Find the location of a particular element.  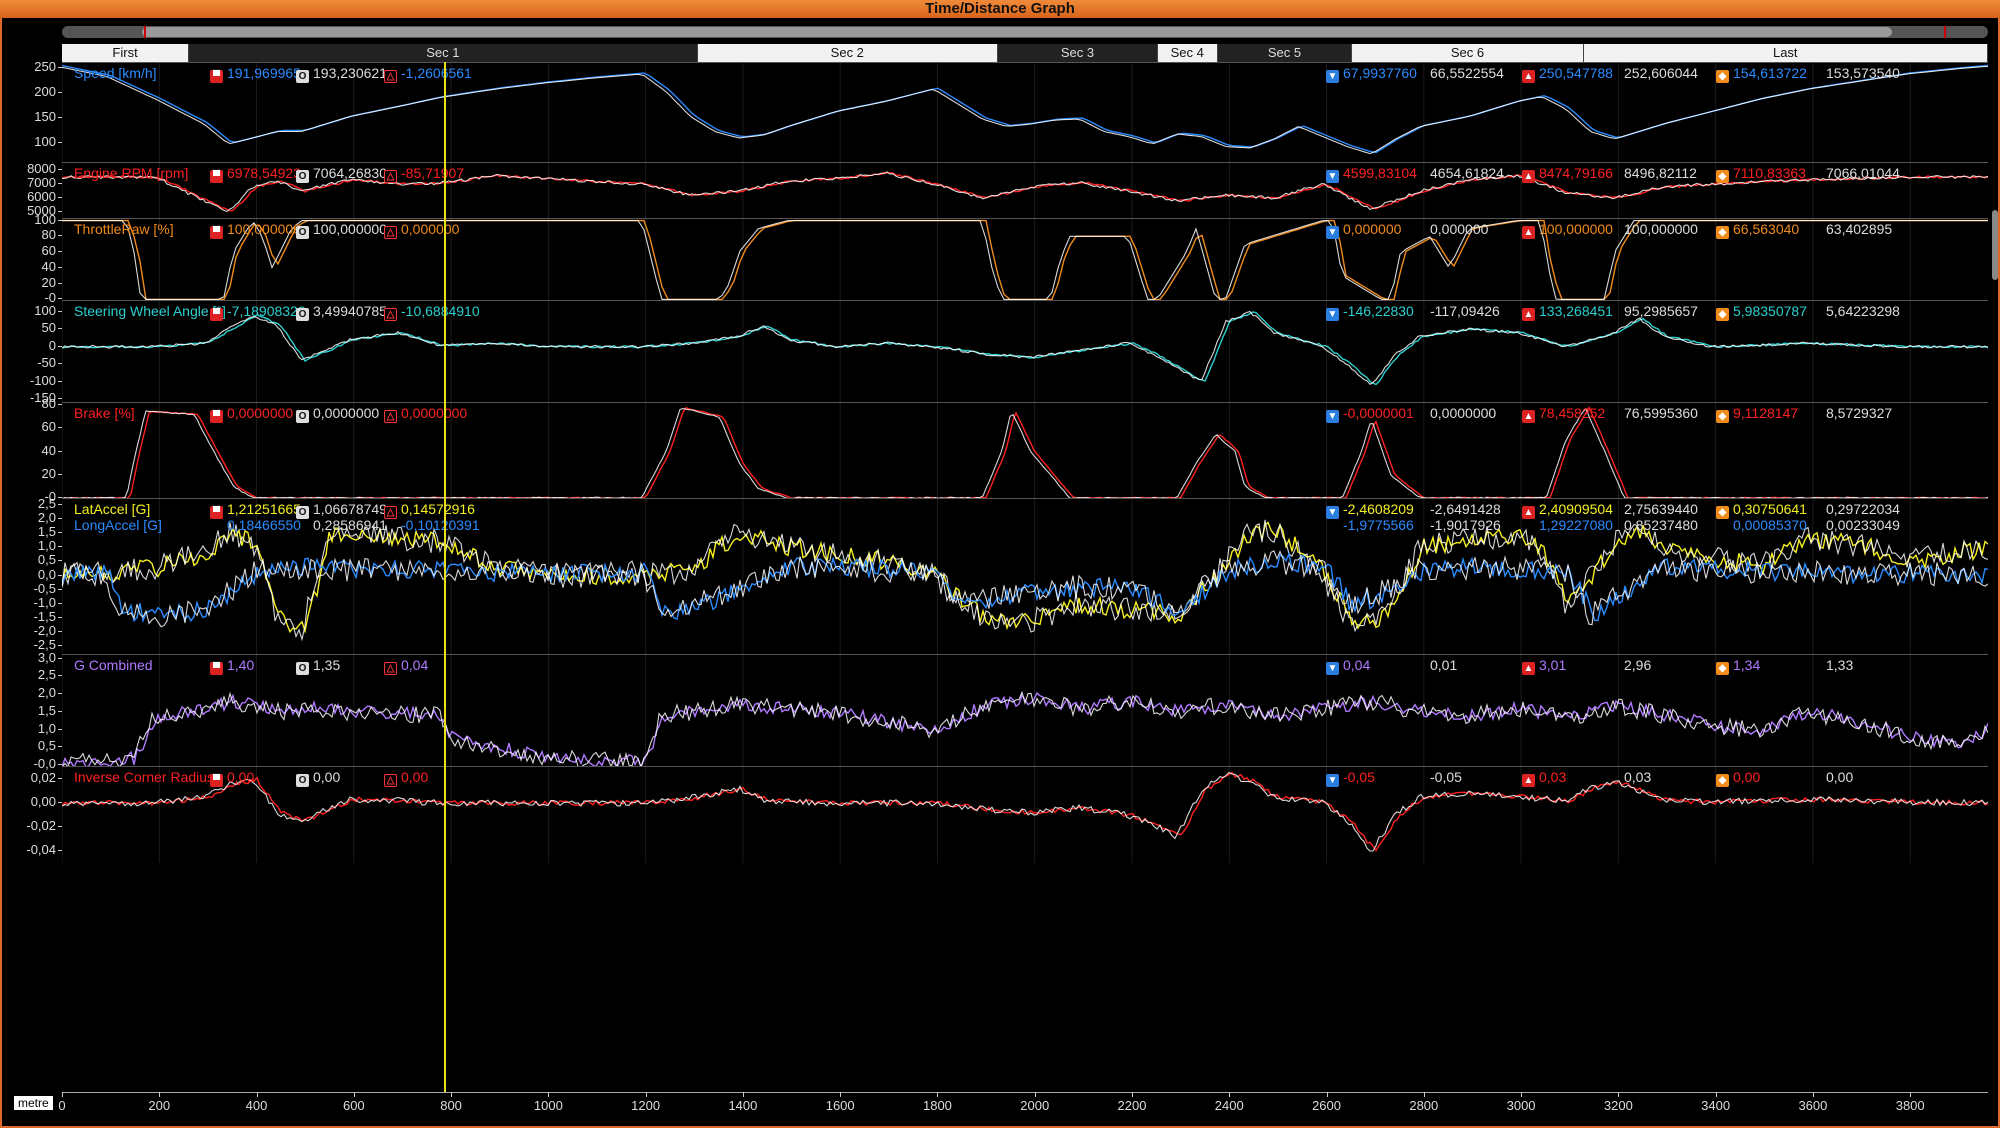

stat-value: 0,28586941 is located at coordinates (350, 525).